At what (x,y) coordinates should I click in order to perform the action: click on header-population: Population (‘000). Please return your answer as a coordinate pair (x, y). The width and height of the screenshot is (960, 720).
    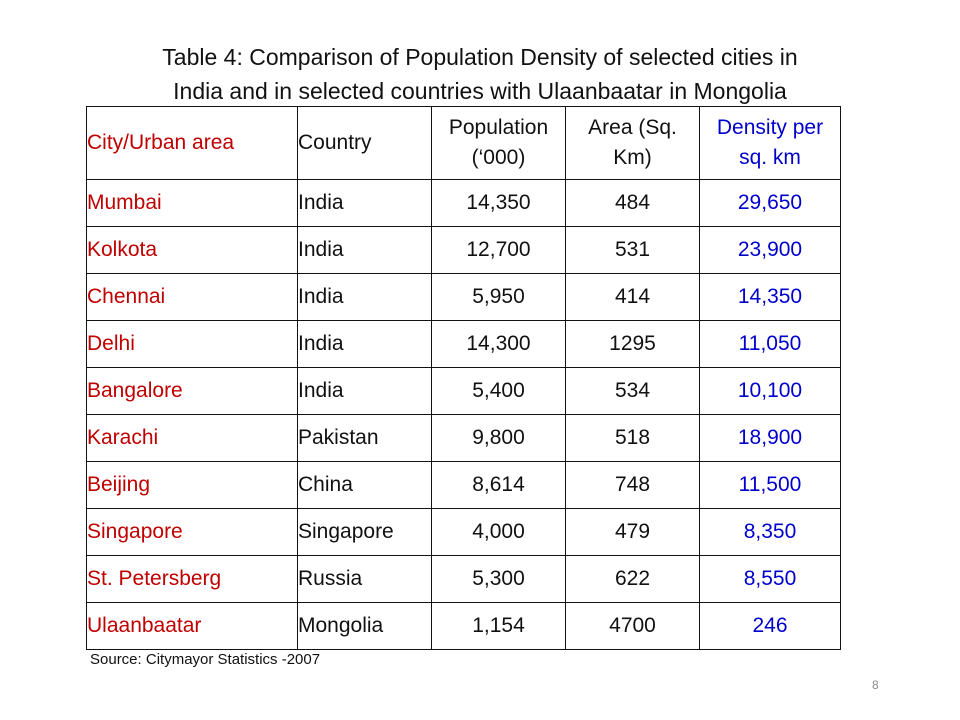
    Looking at the image, I should click on (498, 143).